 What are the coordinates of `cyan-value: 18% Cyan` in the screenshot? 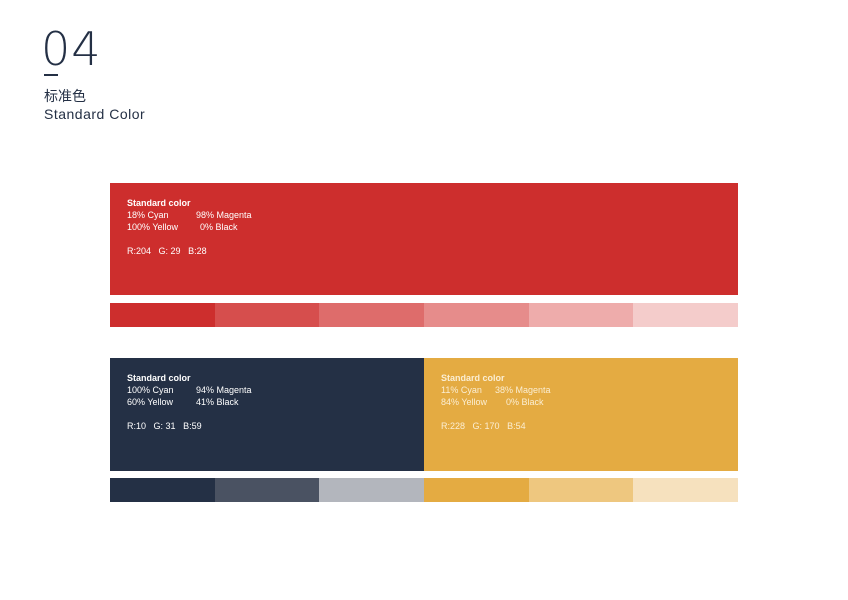 It's located at (148, 215).